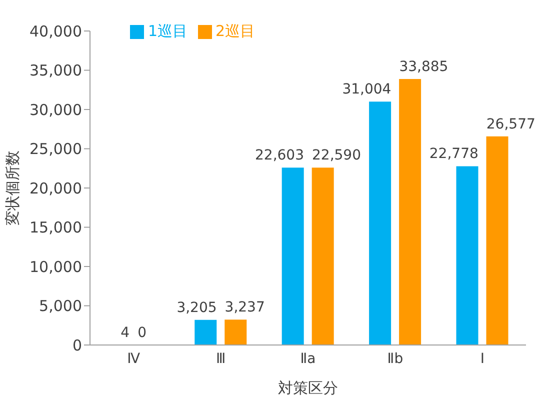  I want to click on y-tick-label: 5,000, so click(60, 306).